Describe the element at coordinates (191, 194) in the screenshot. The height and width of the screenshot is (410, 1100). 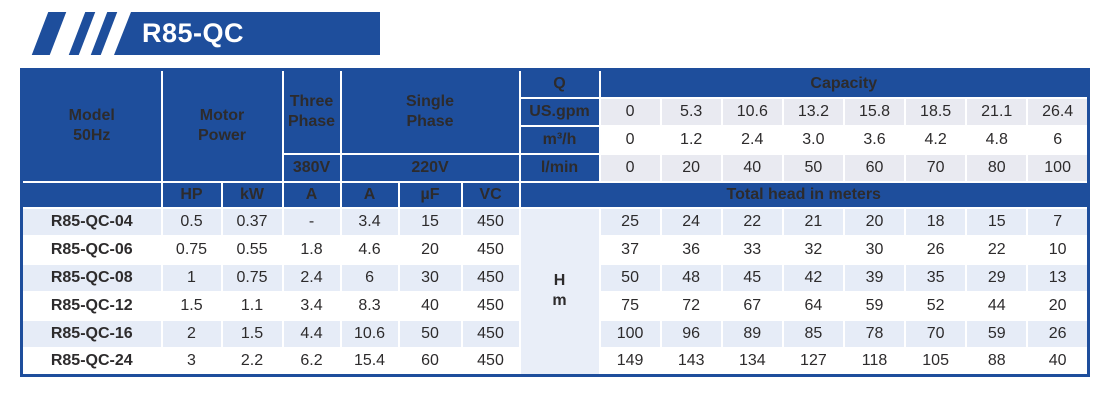
I see `hp-unit-cell: HP` at that location.